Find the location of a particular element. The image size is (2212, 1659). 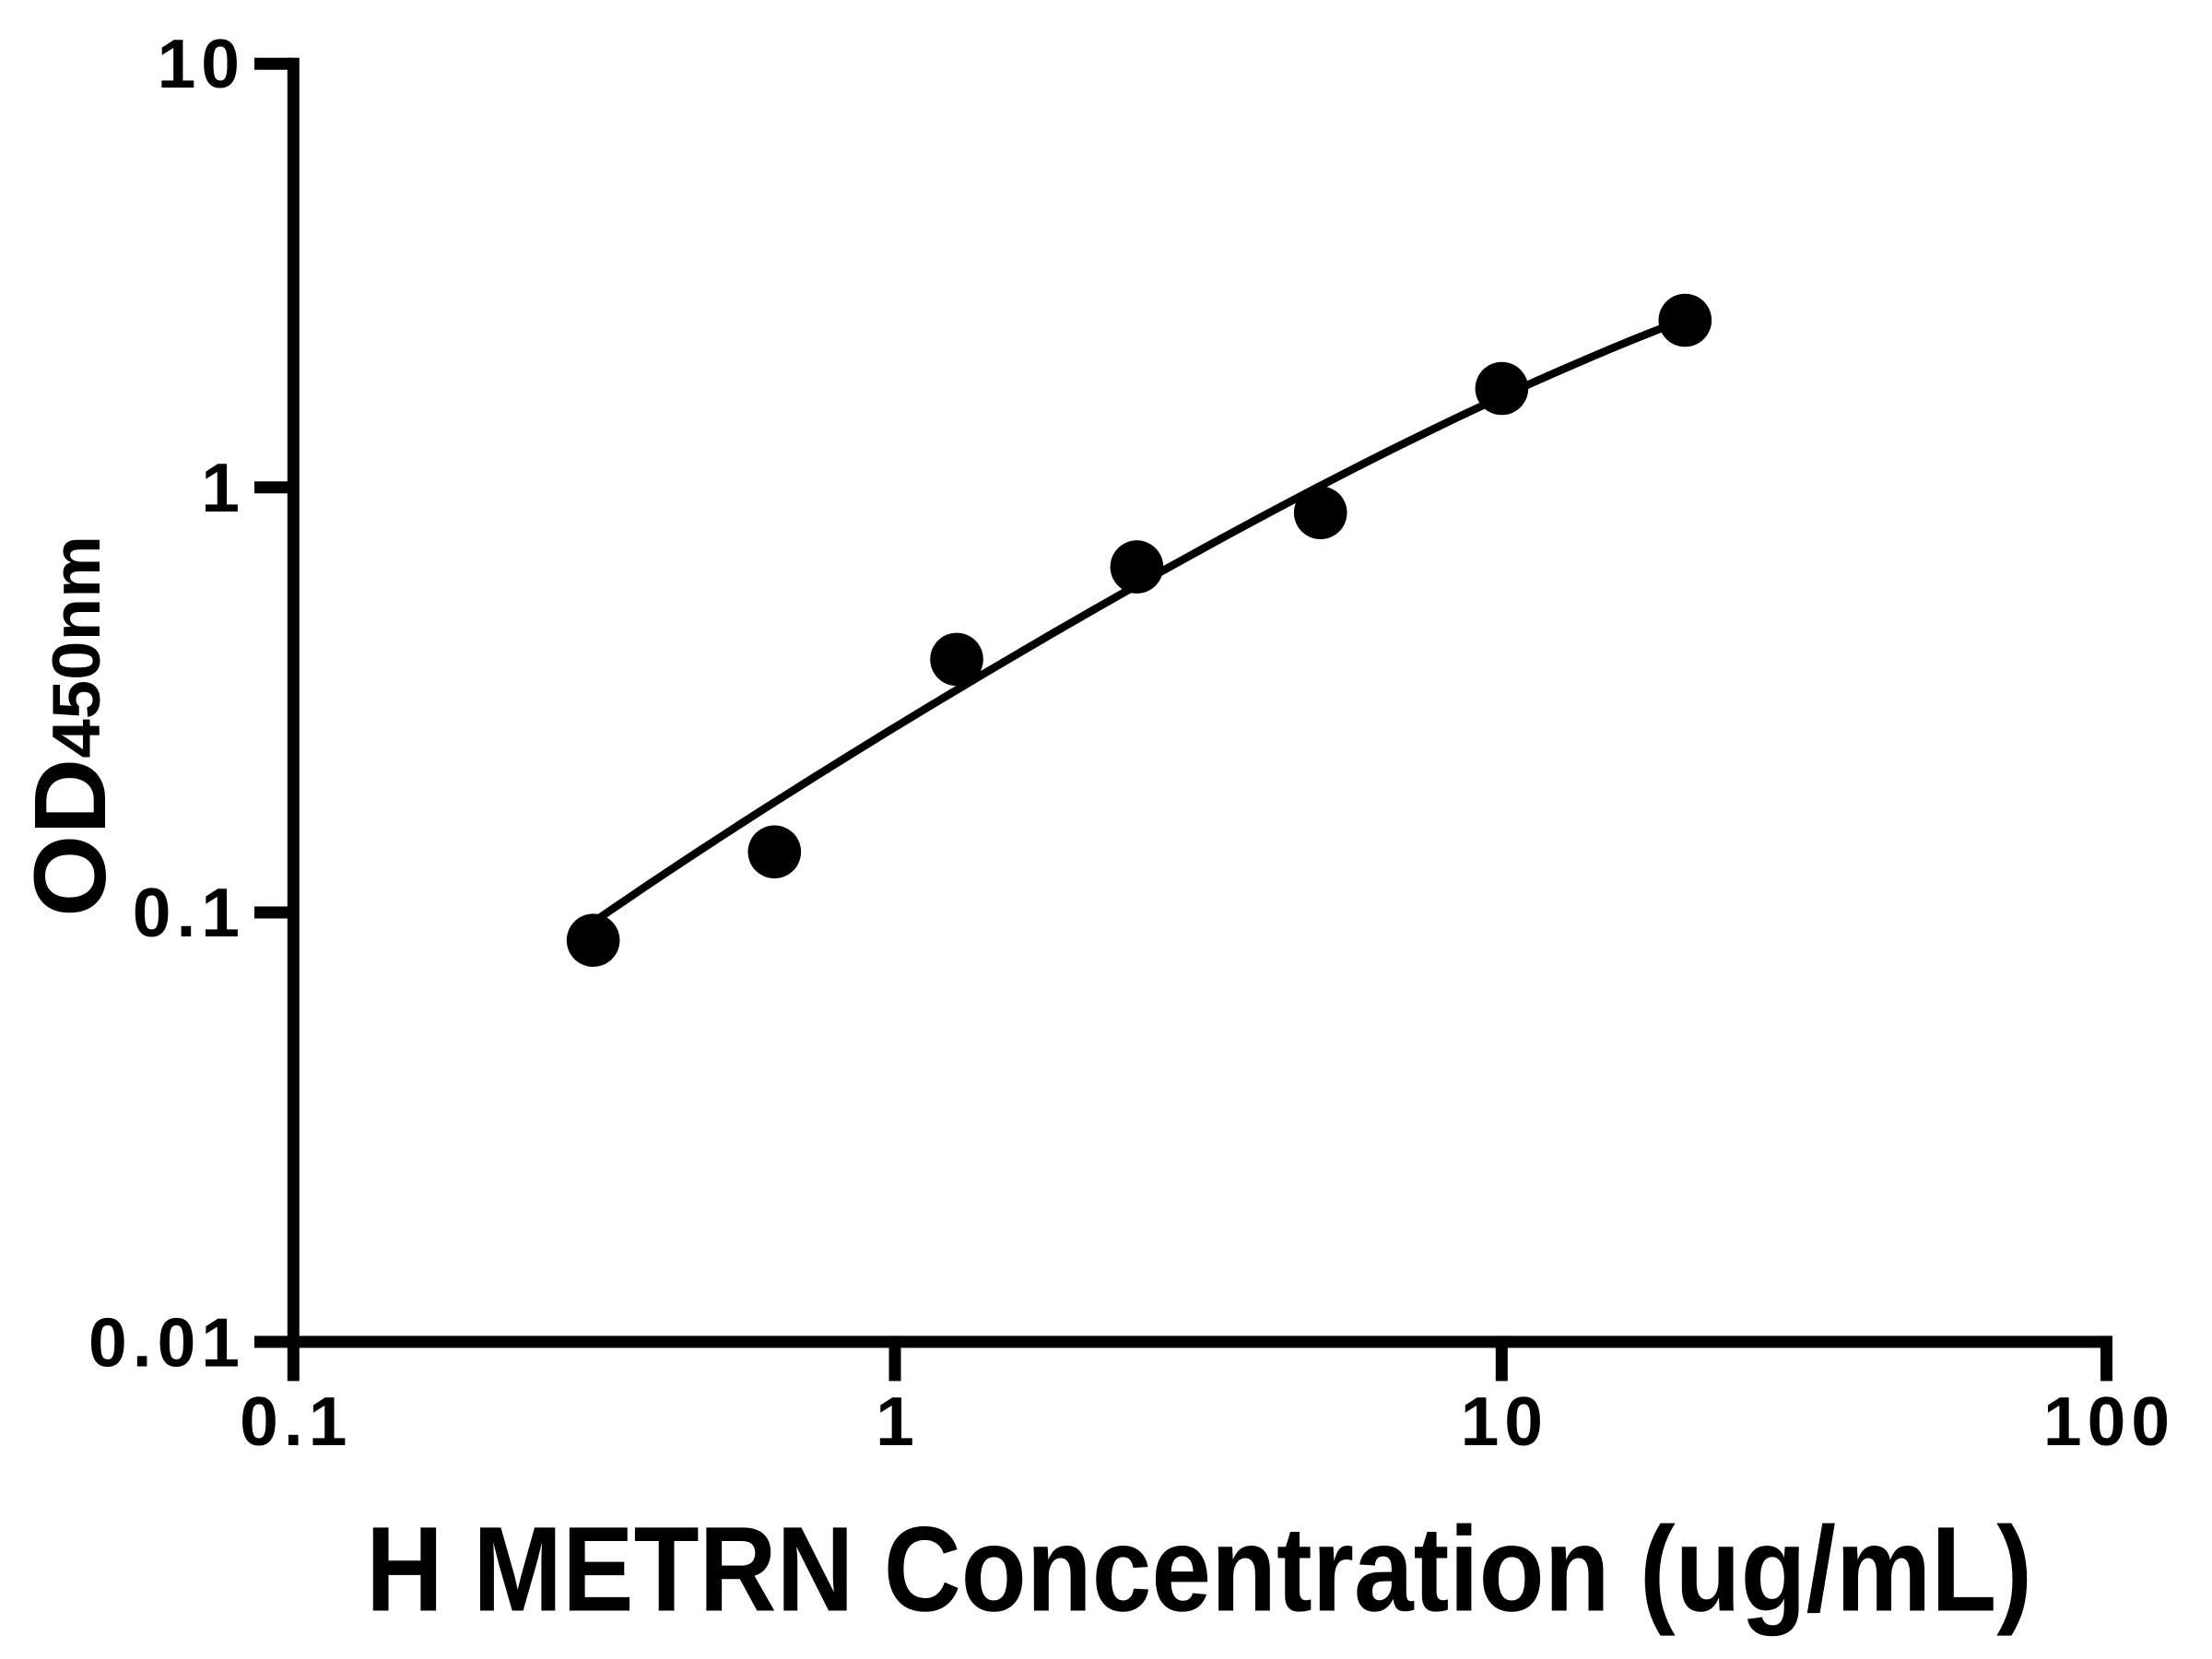

svg-text: 0.01 is located at coordinates (166, 1342).